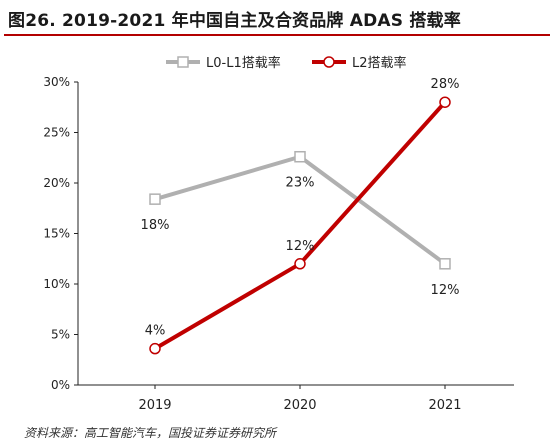 The height and width of the screenshot is (447, 554). Describe the element at coordinates (277, 35) in the screenshot. I see `title-divider` at that location.